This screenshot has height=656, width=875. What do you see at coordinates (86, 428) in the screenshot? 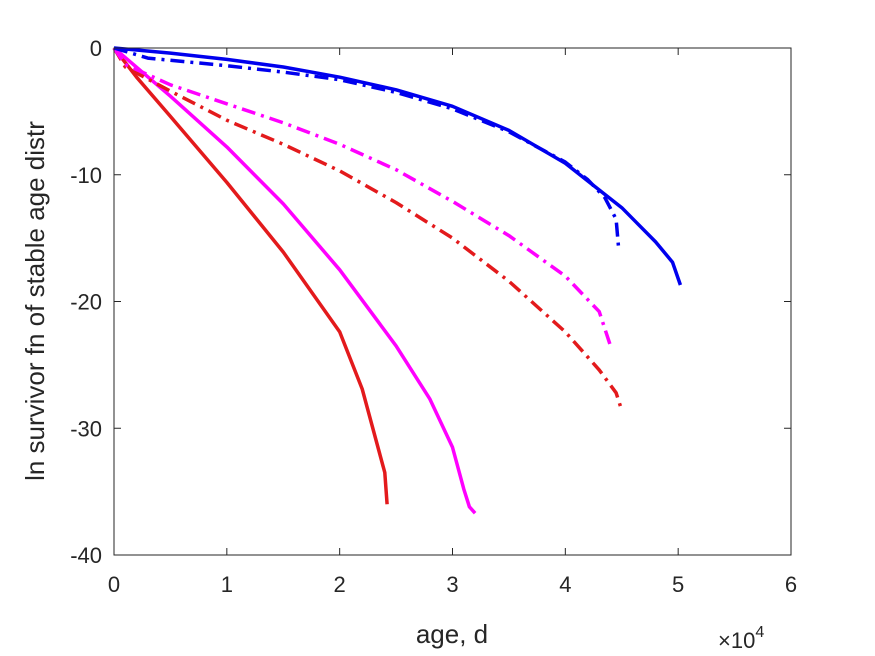
I see `y-tick-label: -30` at bounding box center [86, 428].